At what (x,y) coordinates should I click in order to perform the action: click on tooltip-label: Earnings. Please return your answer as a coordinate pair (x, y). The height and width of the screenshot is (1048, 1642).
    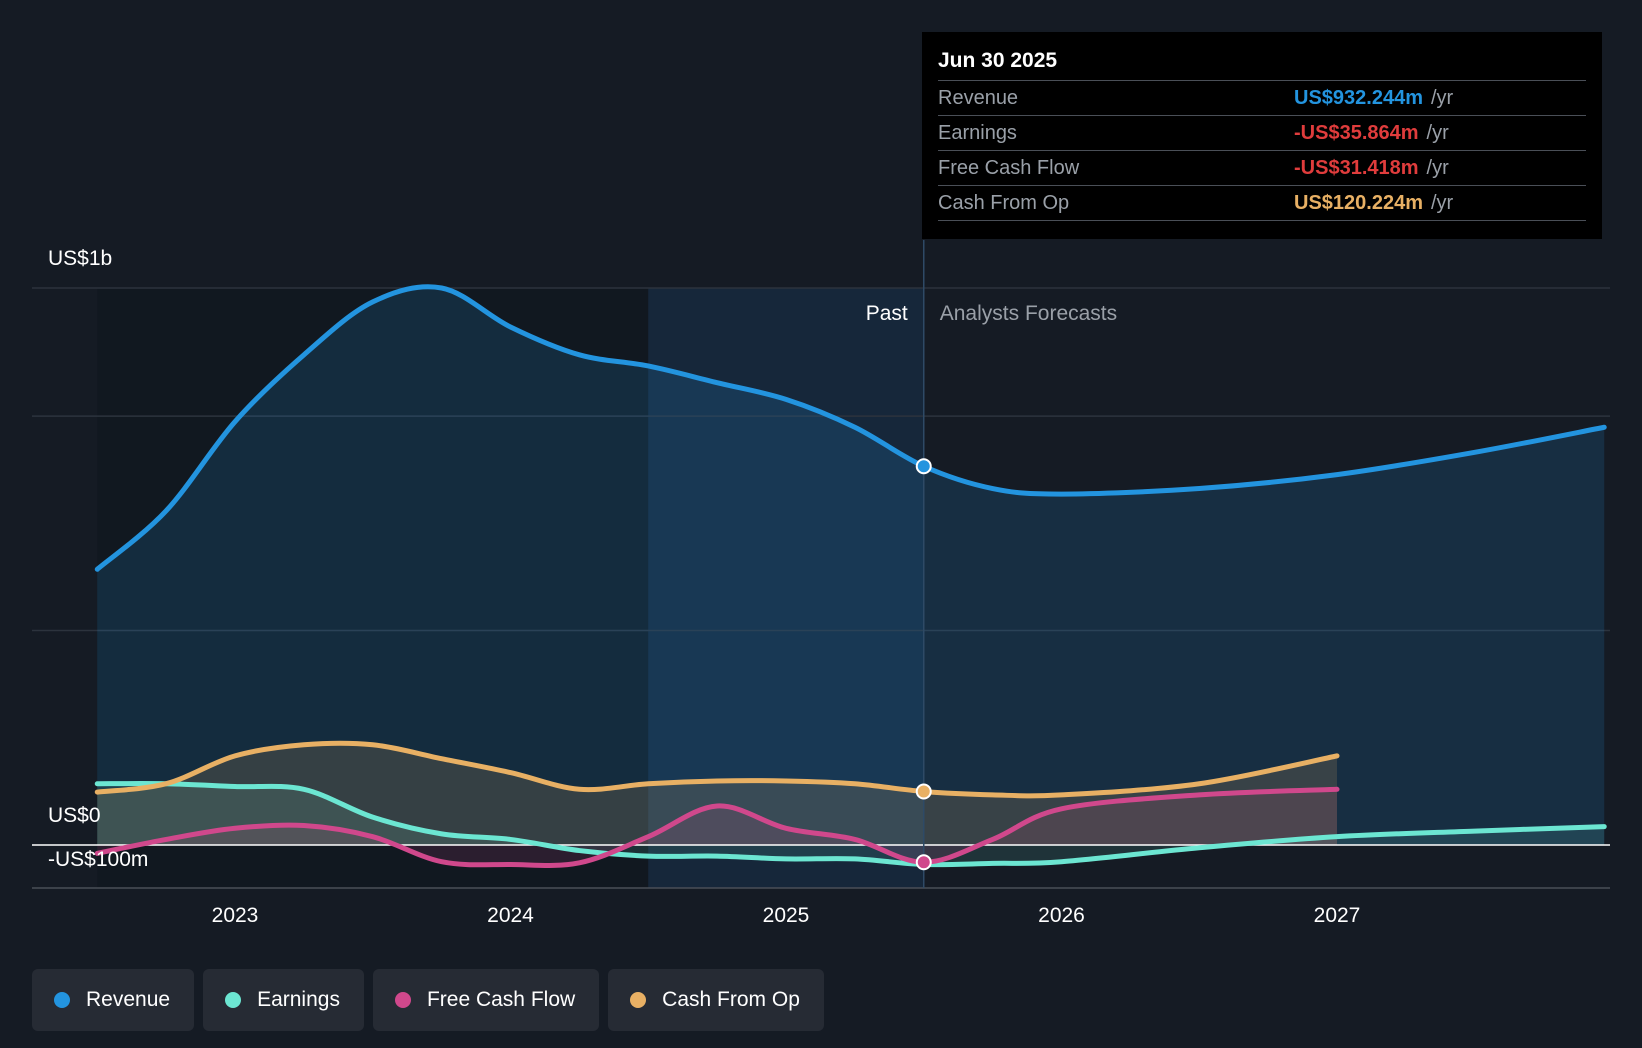
    Looking at the image, I should click on (977, 133).